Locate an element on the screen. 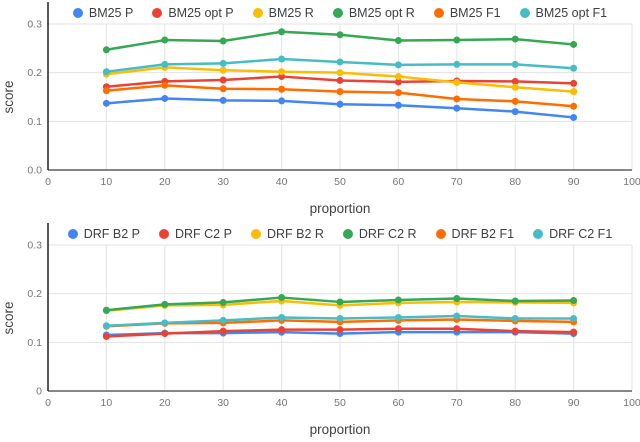 The image size is (640, 442). x-tick-label: 10 is located at coordinates (107, 182).